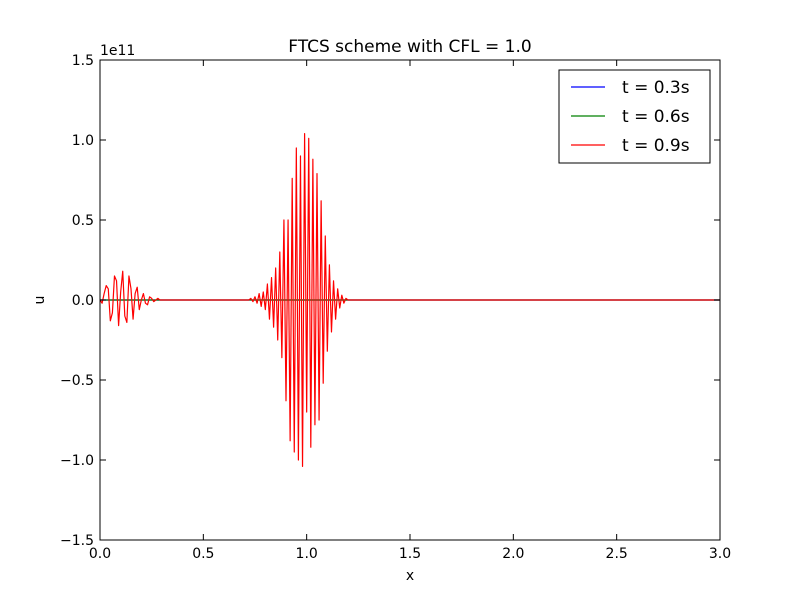 This screenshot has width=800, height=600. I want to click on x-tick-label: 2.5, so click(617, 554).